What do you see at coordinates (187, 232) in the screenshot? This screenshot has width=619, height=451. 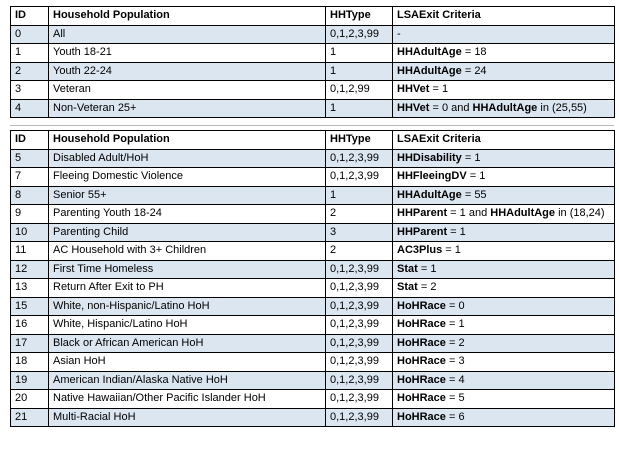 I see `population-cell: Parenting Child` at bounding box center [187, 232].